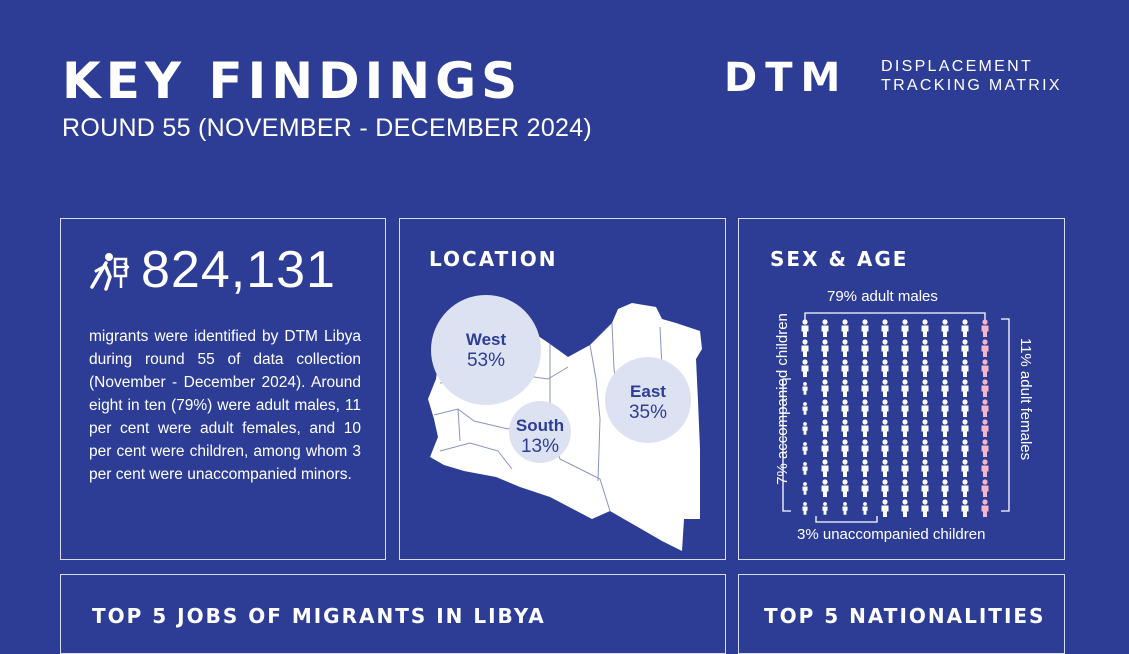 The height and width of the screenshot is (654, 1129). I want to click on region-west-name: West, so click(486, 339).